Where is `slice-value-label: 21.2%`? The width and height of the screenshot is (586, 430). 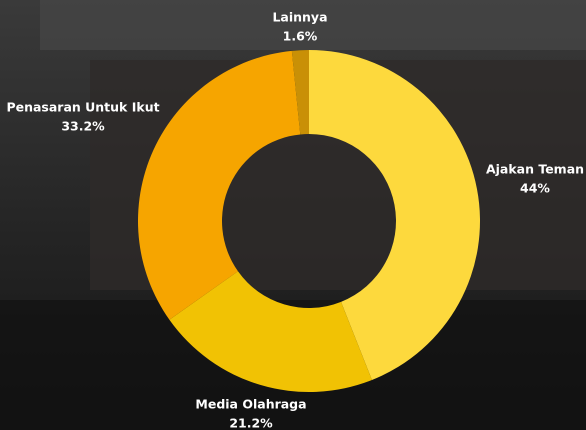 slice-value-label: 21.2% is located at coordinates (251, 423).